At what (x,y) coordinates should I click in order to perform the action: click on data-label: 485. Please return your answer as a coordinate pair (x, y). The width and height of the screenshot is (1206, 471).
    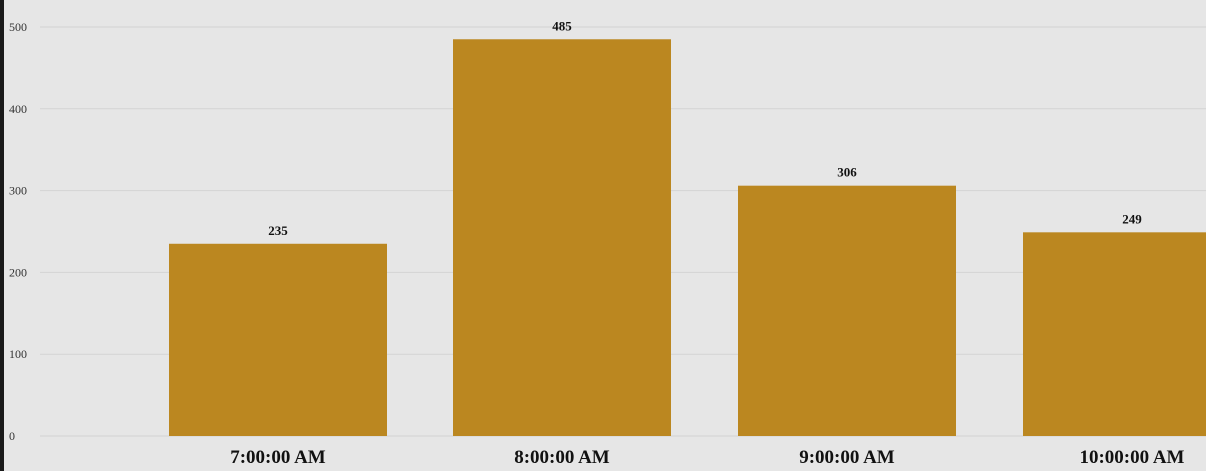
    Looking at the image, I should click on (562, 25).